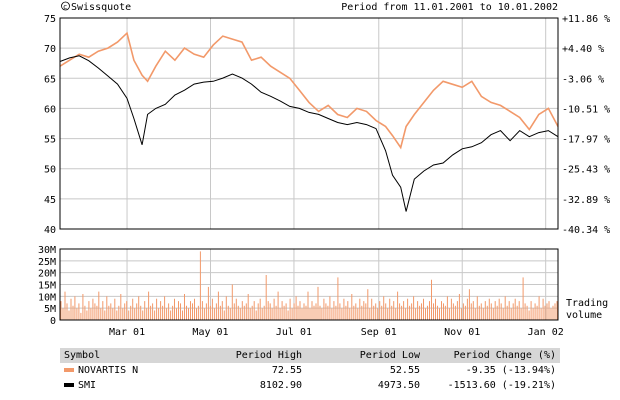 This screenshot has height=400, width=620. What do you see at coordinates (546, 332) in the screenshot?
I see `x-tick-label: Jan 02` at bounding box center [546, 332].